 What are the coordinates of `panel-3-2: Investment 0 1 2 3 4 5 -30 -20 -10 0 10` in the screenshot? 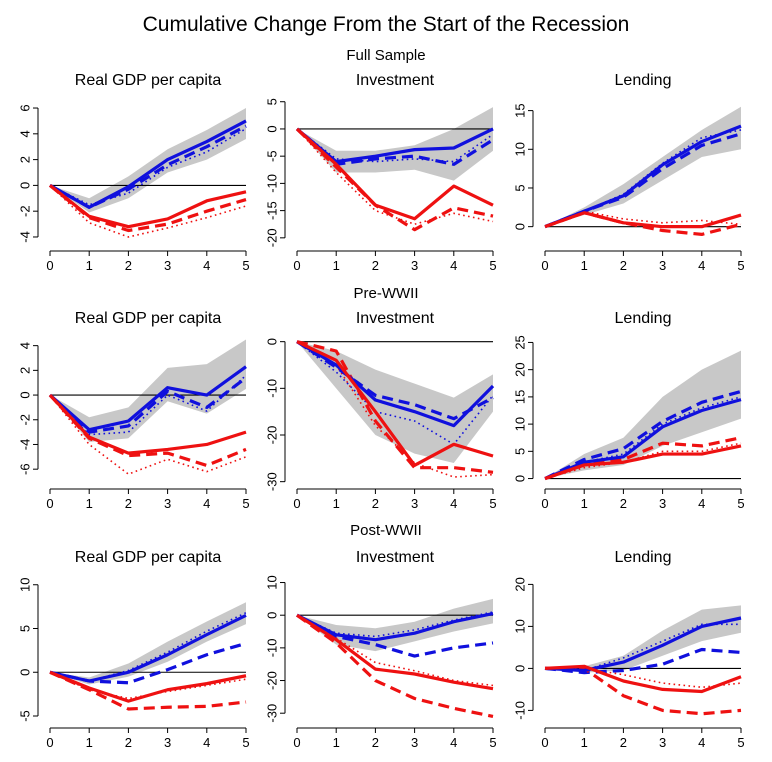 It's located at (381, 649).